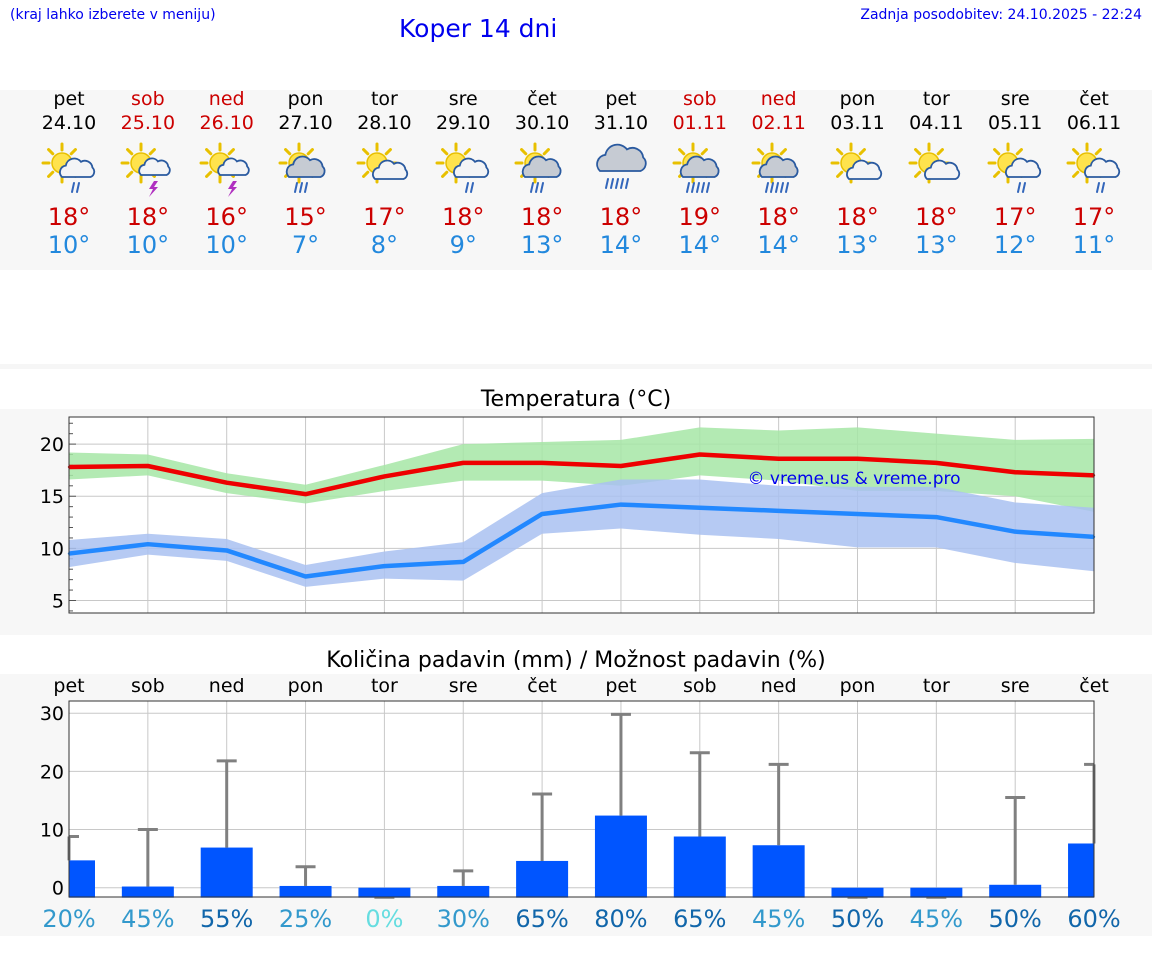 The width and height of the screenshot is (1152, 975). What do you see at coordinates (857, 245) in the screenshot?
I see `min-temp: 13°` at bounding box center [857, 245].